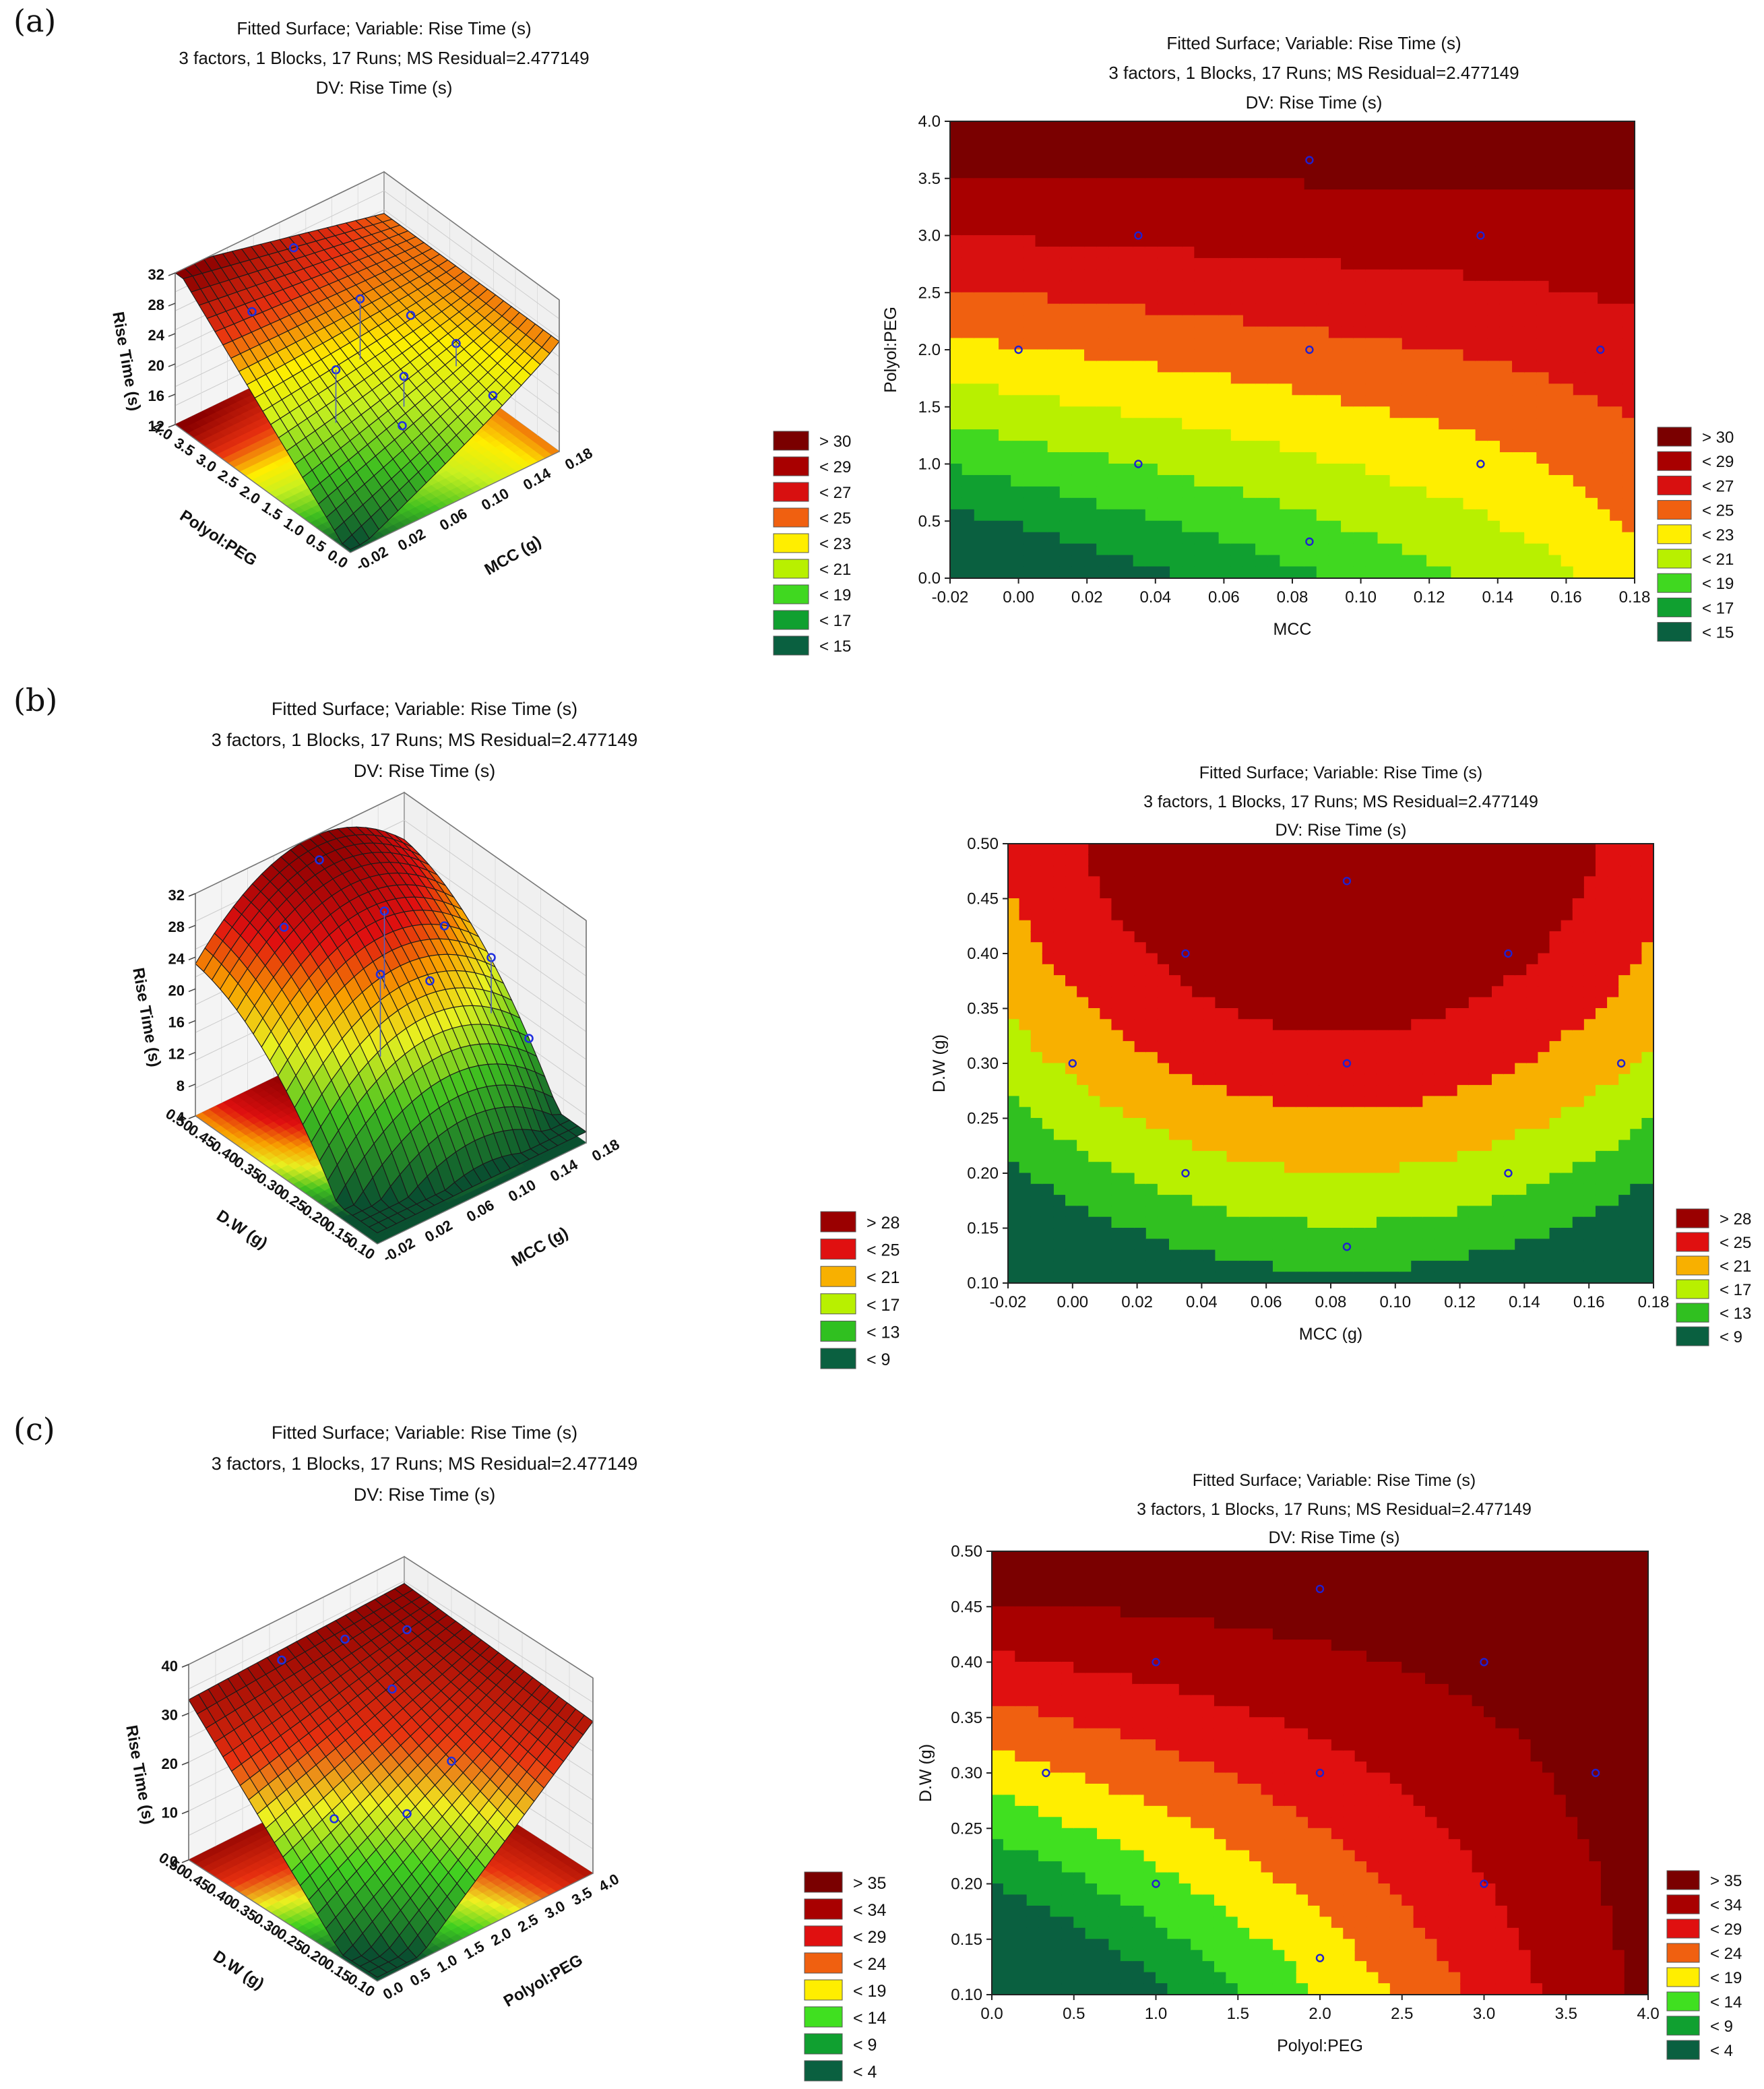 The width and height of the screenshot is (1764, 2089). What do you see at coordinates (1718, 633) in the screenshot?
I see `legend-entry: < 15` at bounding box center [1718, 633].